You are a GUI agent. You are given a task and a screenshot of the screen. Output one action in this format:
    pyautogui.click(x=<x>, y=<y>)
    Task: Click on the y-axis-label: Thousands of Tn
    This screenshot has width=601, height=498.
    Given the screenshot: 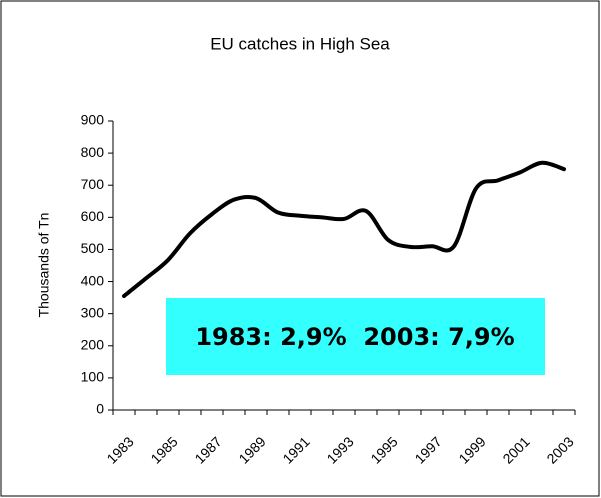 What is the action you would take?
    pyautogui.click(x=44, y=265)
    